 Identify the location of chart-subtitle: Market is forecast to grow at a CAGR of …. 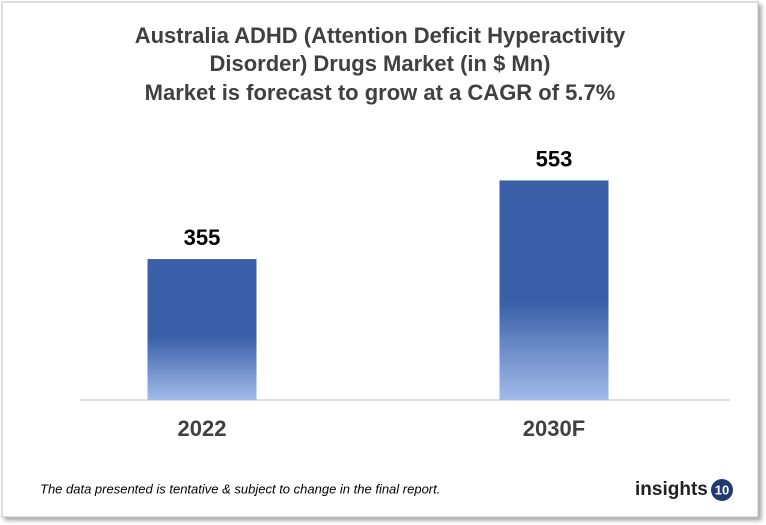
(380, 92).